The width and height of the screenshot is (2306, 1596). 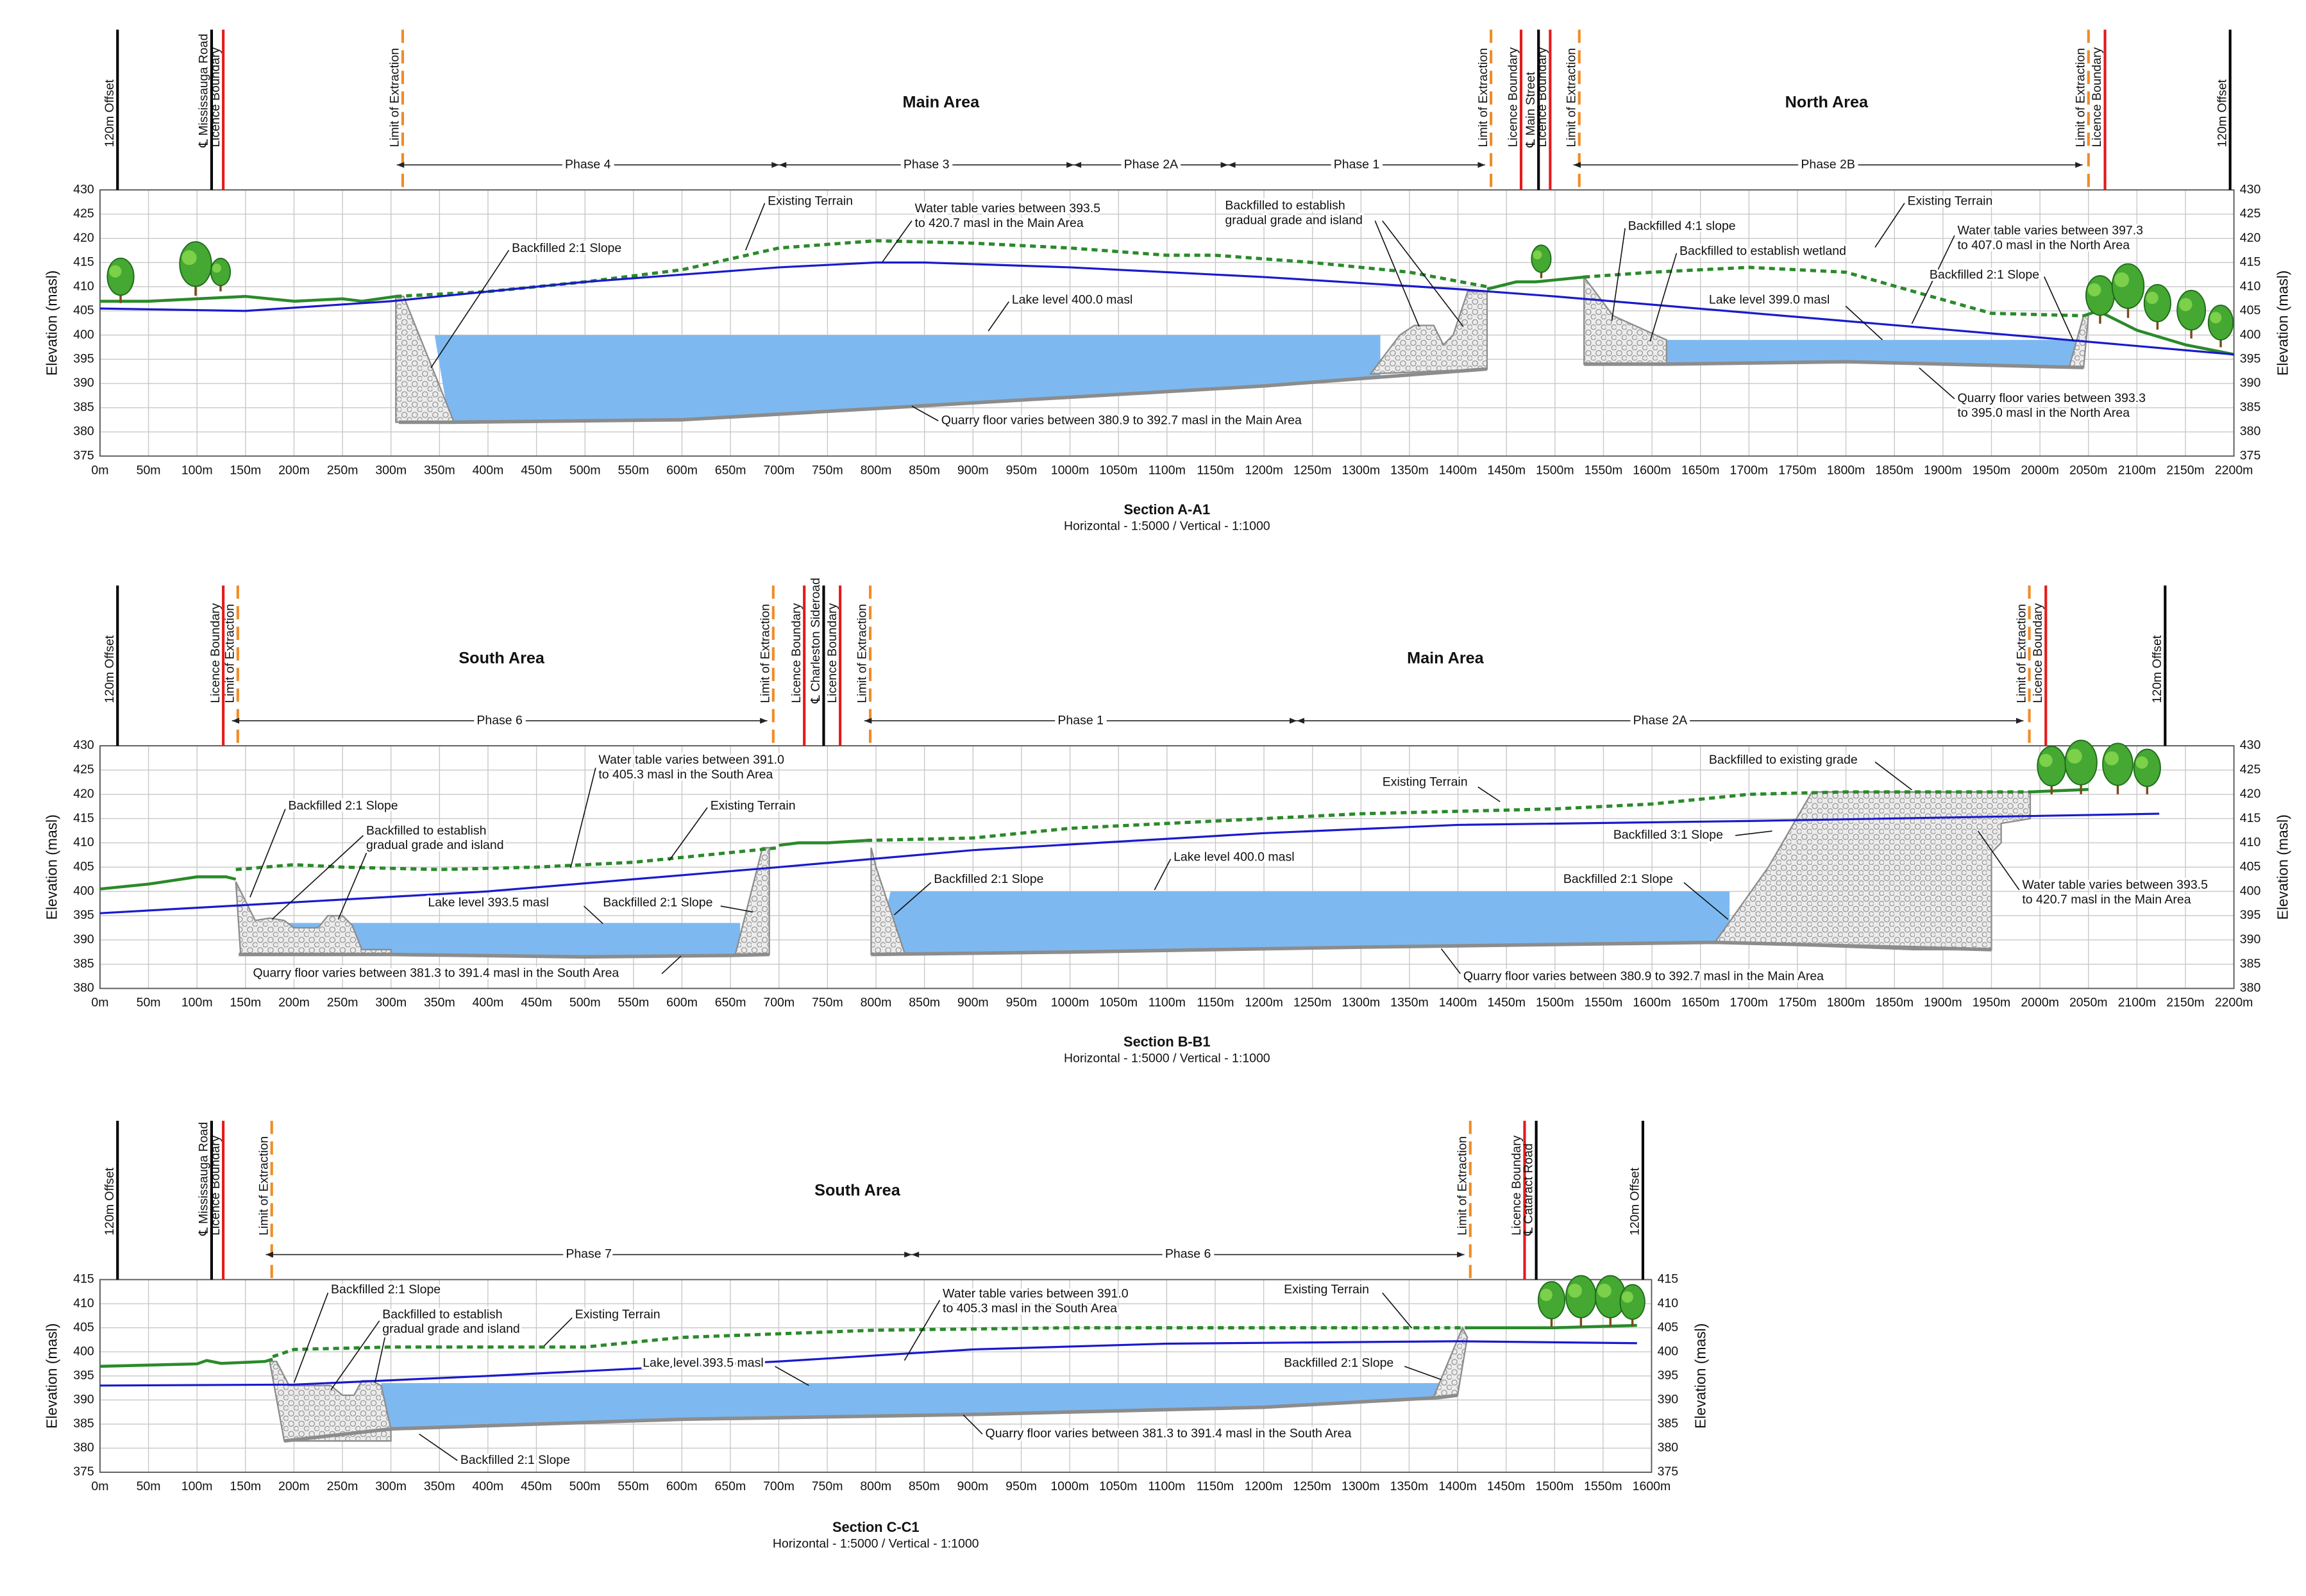 What do you see at coordinates (1652, 1003) in the screenshot?
I see `x-tick-label: 1600m` at bounding box center [1652, 1003].